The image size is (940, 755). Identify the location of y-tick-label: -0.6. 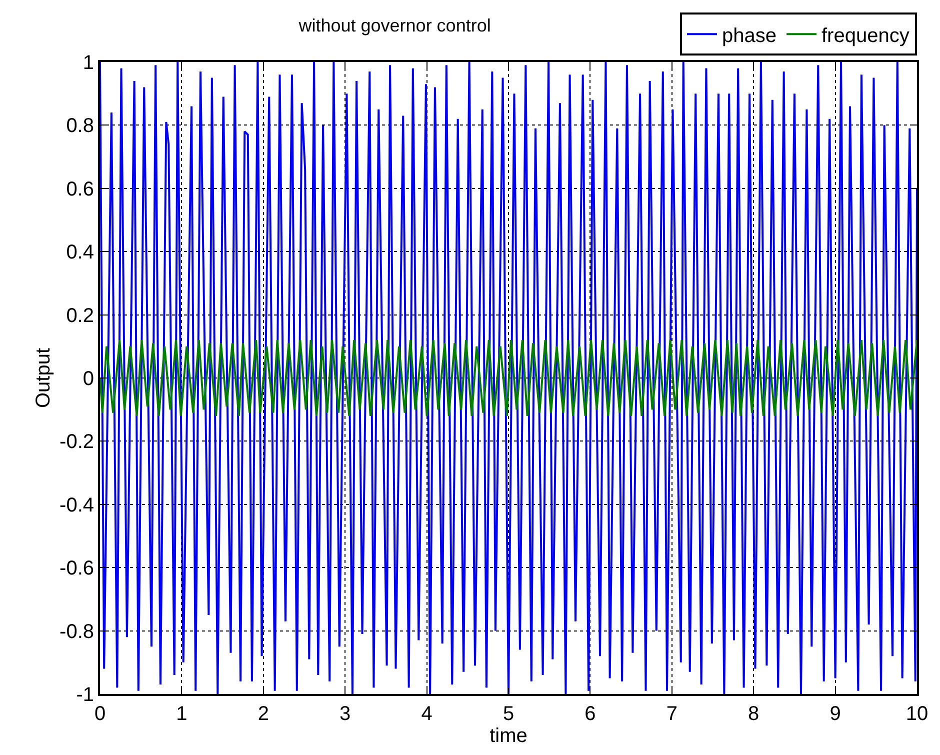
(77, 569).